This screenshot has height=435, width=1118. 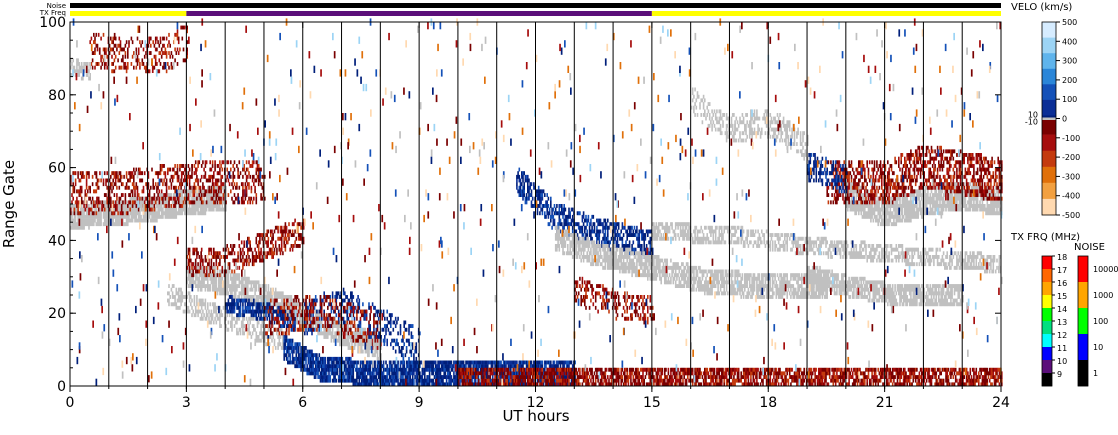 I want to click on status-bars: Noise TX Freq, so click(x=520, y=9).